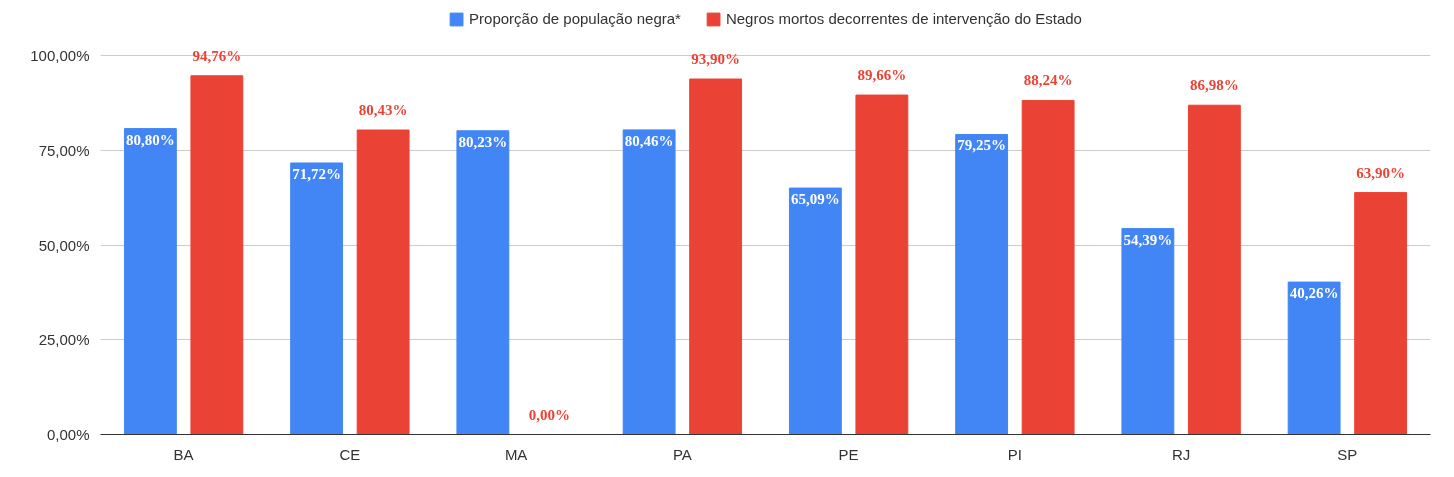 The height and width of the screenshot is (477, 1454). What do you see at coordinates (715, 59) in the screenshot?
I see `data-label: 93,90%` at bounding box center [715, 59].